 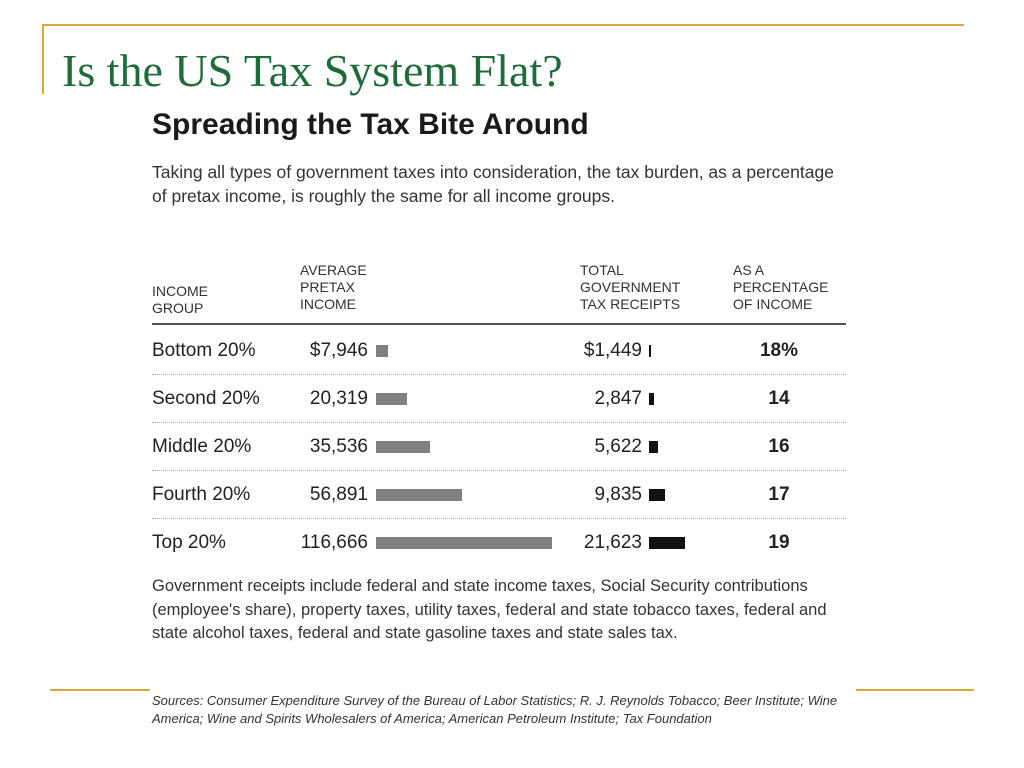 I want to click on average-income-value: 20,319, so click(x=338, y=398).